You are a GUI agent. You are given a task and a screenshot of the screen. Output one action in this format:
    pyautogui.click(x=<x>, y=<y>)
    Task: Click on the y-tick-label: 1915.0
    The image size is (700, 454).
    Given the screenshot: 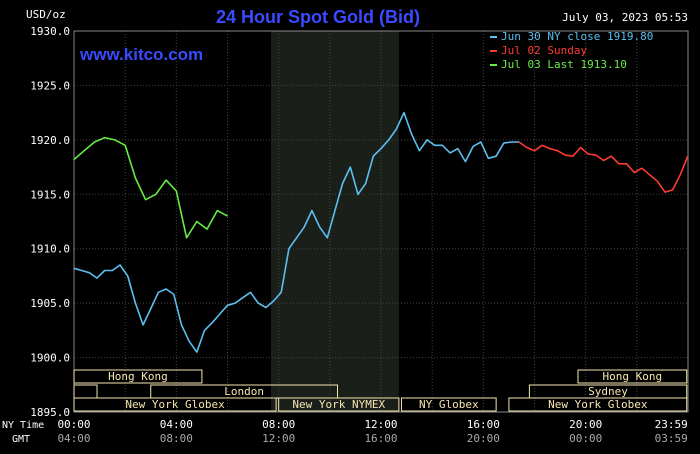 What is the action you would take?
    pyautogui.click(x=50, y=194)
    